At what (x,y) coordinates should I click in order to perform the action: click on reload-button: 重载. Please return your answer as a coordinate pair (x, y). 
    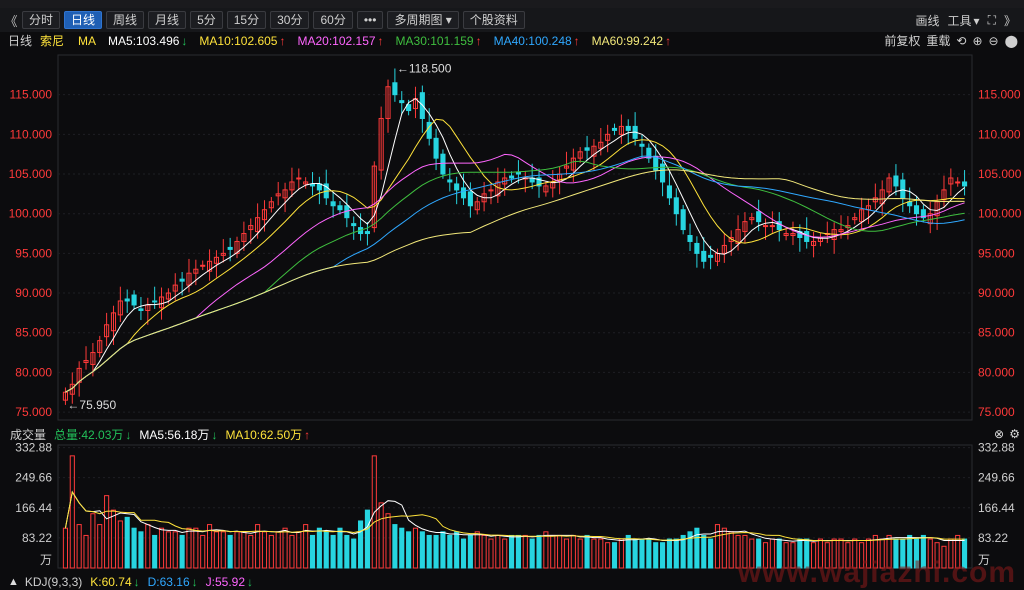
    Looking at the image, I should click on (938, 41).